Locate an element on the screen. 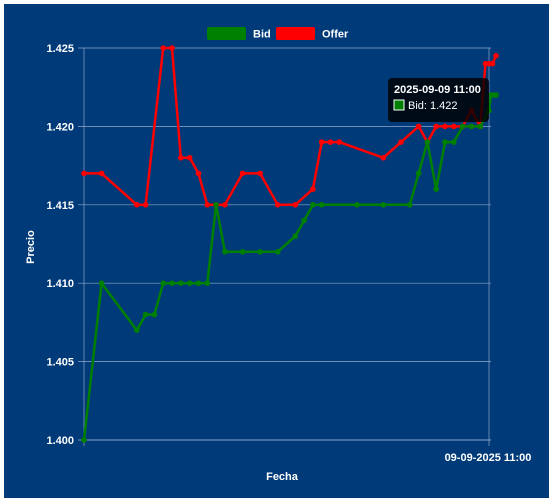  x-tick-label: 09-09-2025 11:00 is located at coordinates (488, 458).